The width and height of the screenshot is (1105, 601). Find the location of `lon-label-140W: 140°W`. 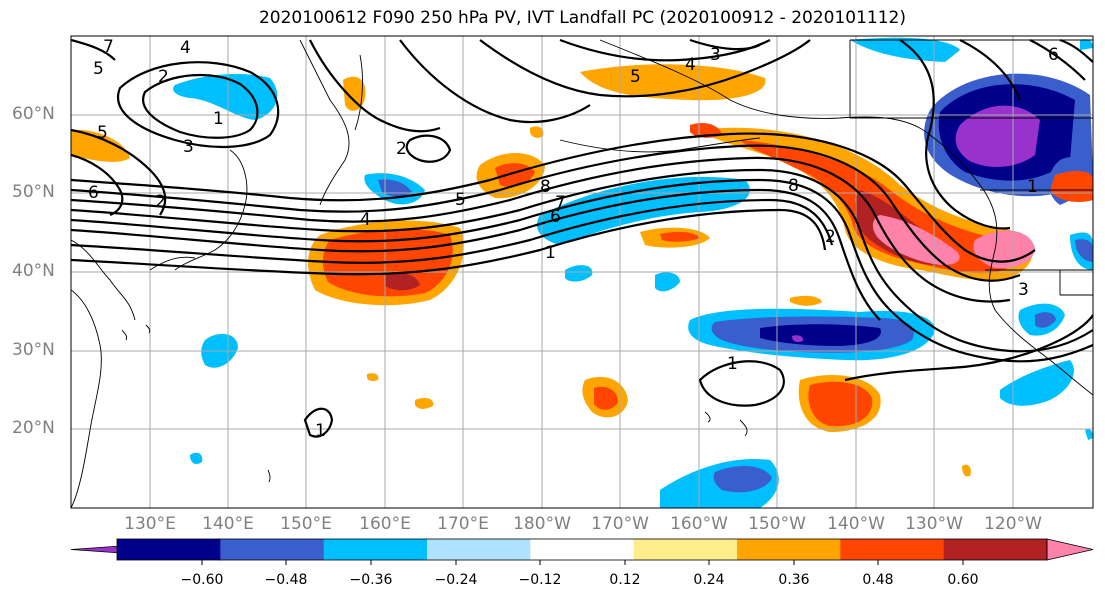

lon-label-140W: 140°W is located at coordinates (856, 524).